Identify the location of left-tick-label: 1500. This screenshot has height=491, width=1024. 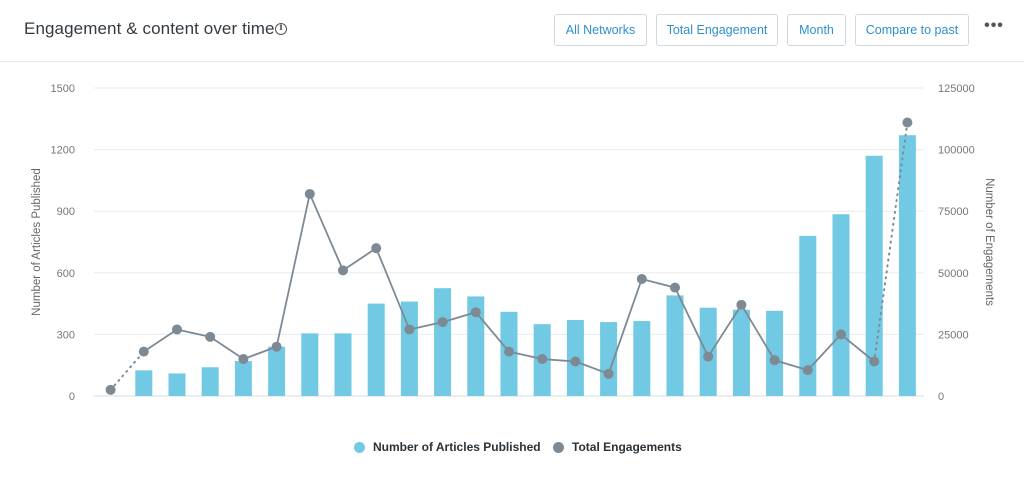
(63, 89).